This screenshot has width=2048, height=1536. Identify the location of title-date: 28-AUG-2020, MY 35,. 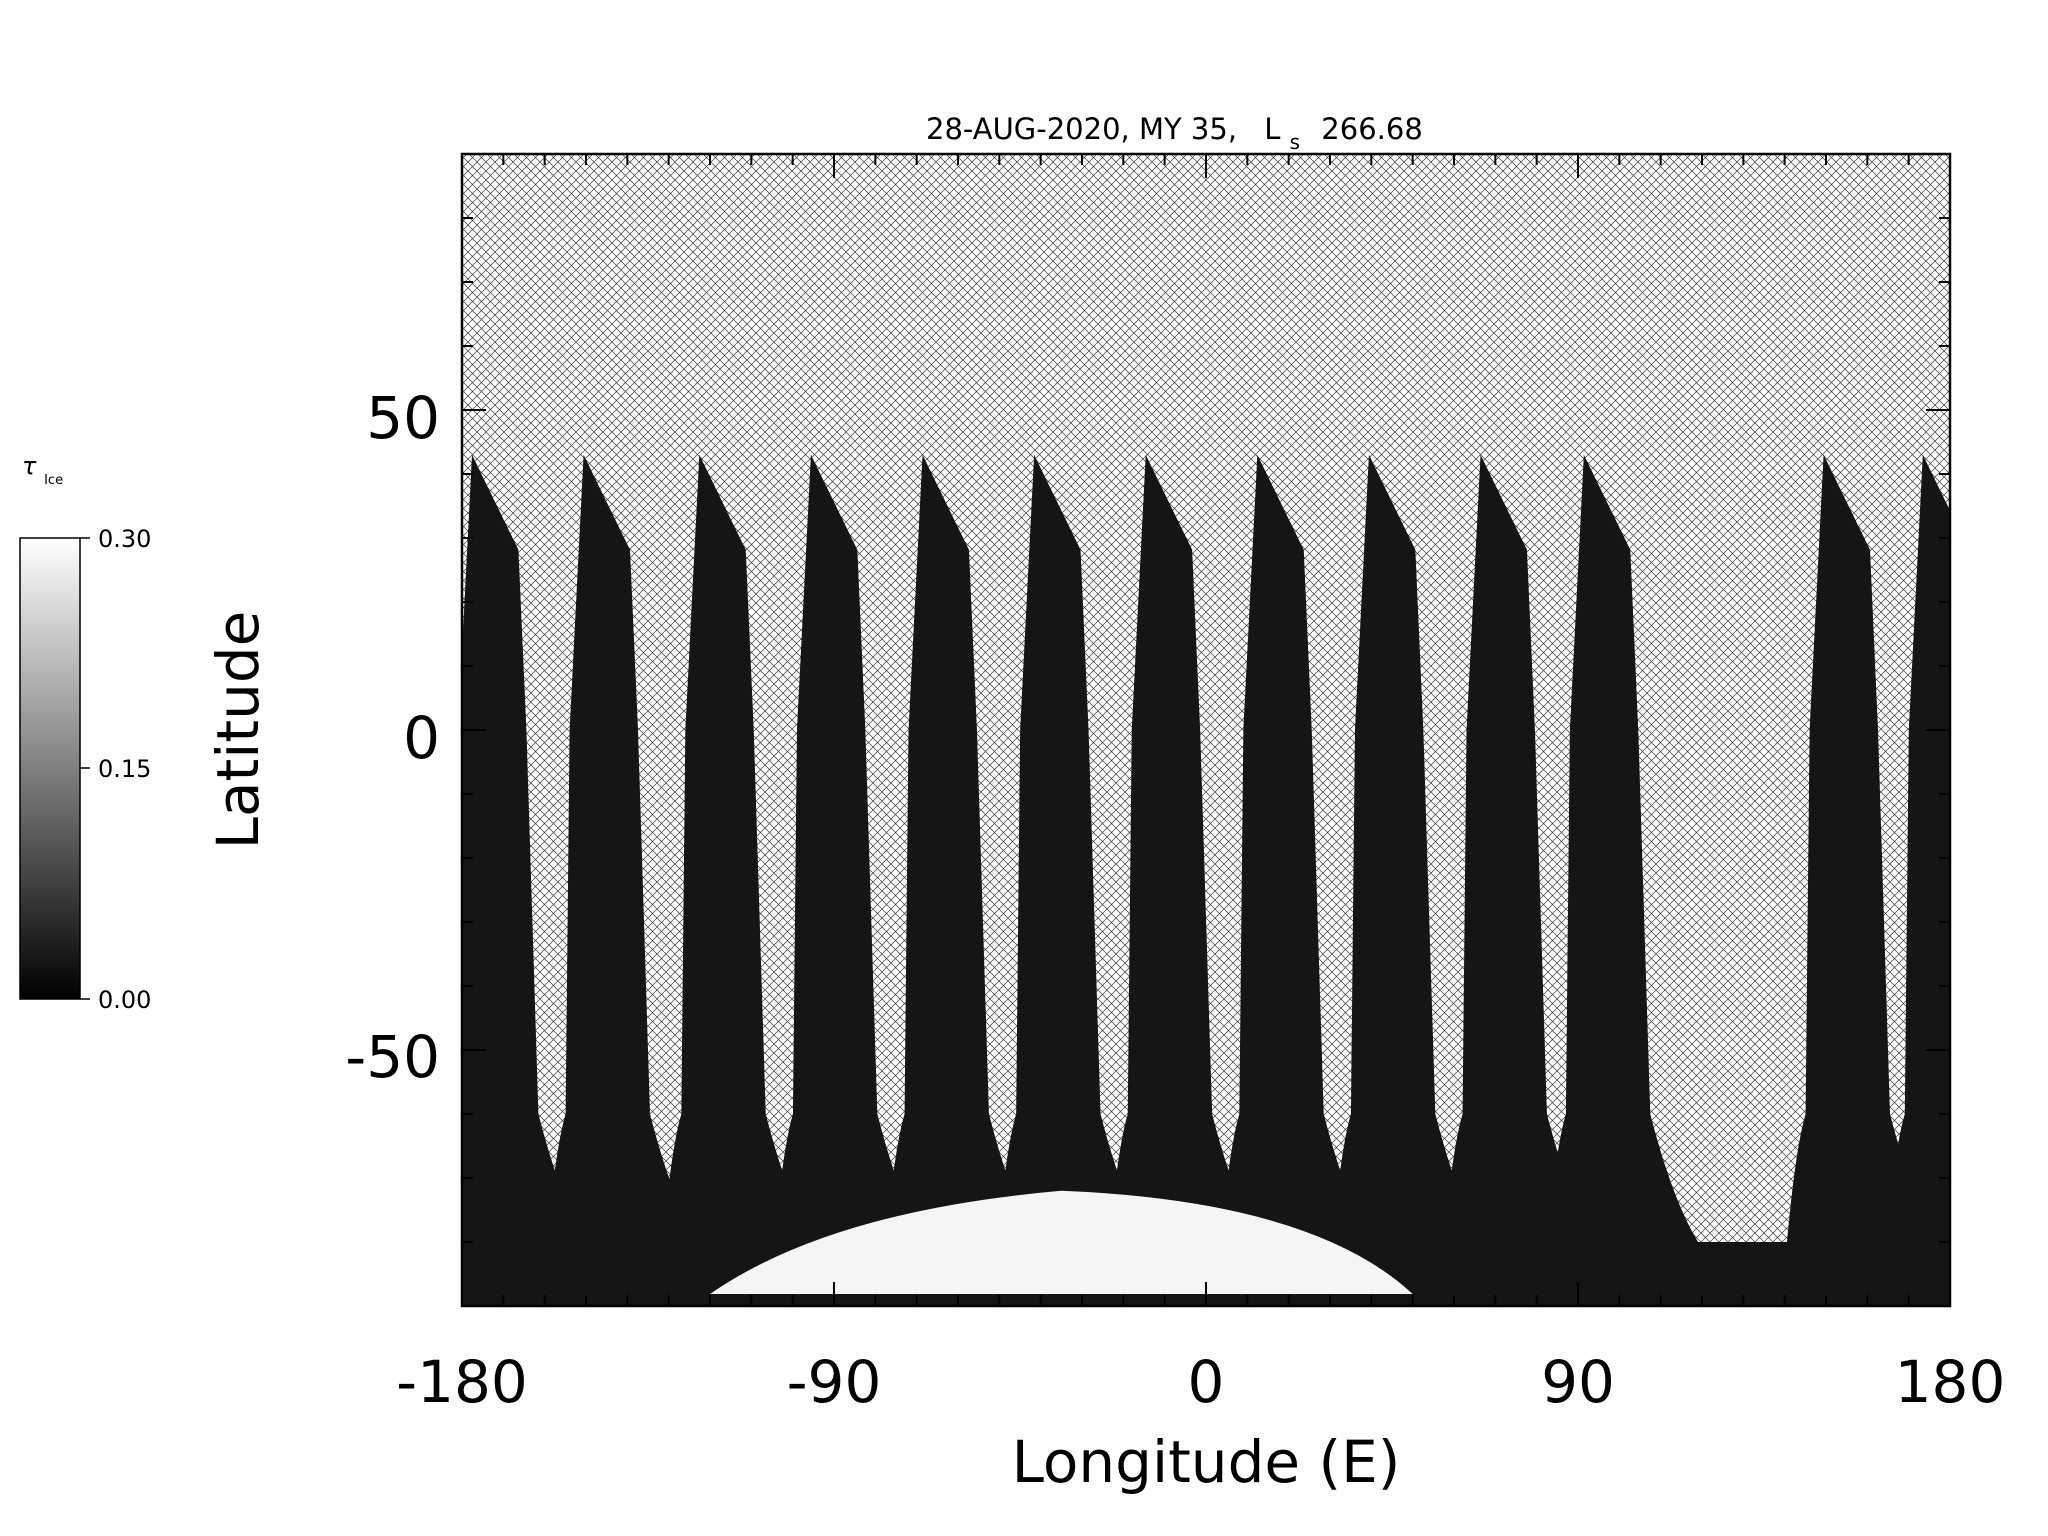
(1081, 129).